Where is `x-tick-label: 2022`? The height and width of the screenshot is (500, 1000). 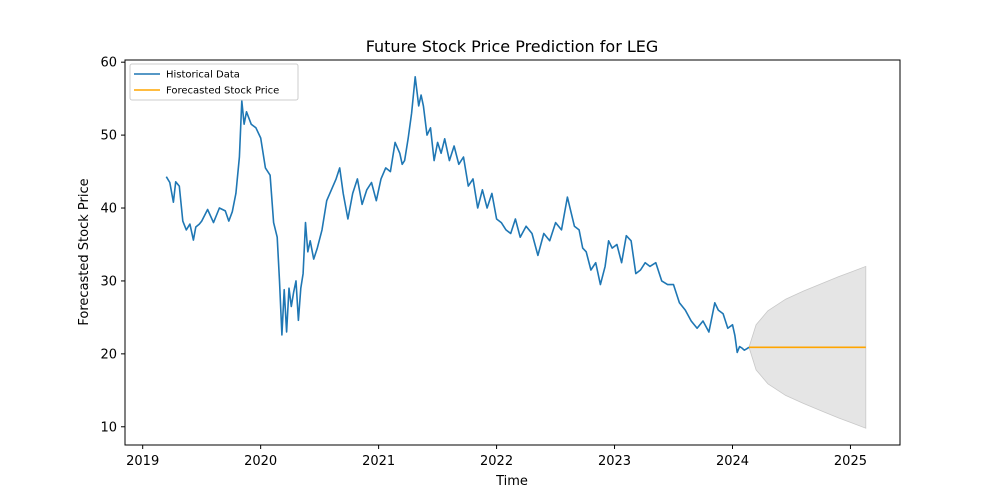
x-tick-label: 2022 is located at coordinates (496, 461).